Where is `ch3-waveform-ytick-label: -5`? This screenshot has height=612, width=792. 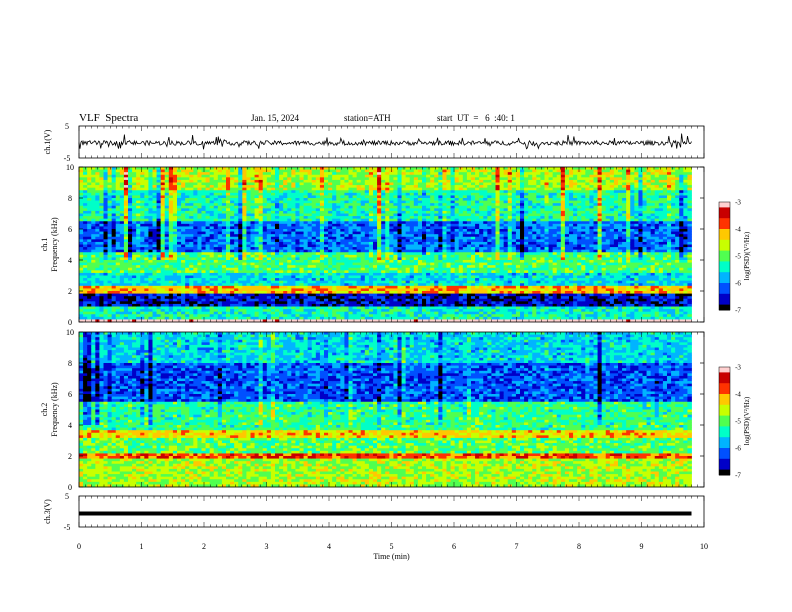
ch3-waveform-ytick-label: -5 is located at coordinates (67, 527).